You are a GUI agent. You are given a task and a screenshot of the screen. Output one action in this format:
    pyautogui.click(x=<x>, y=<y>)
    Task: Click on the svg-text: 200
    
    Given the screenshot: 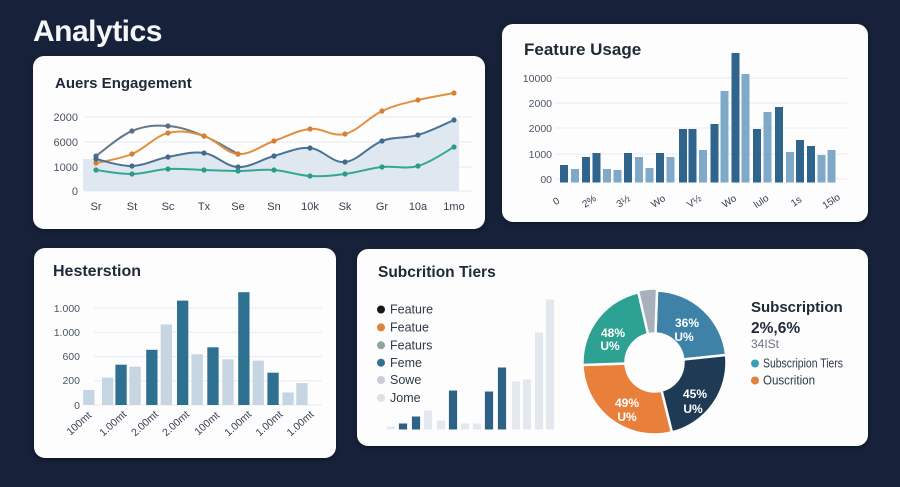 What is the action you would take?
    pyautogui.click(x=71, y=381)
    